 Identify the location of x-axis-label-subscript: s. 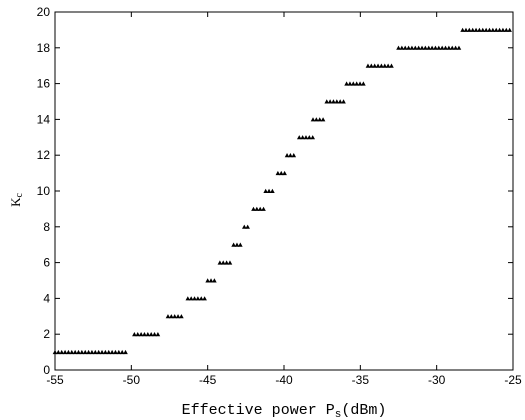
(338, 414).